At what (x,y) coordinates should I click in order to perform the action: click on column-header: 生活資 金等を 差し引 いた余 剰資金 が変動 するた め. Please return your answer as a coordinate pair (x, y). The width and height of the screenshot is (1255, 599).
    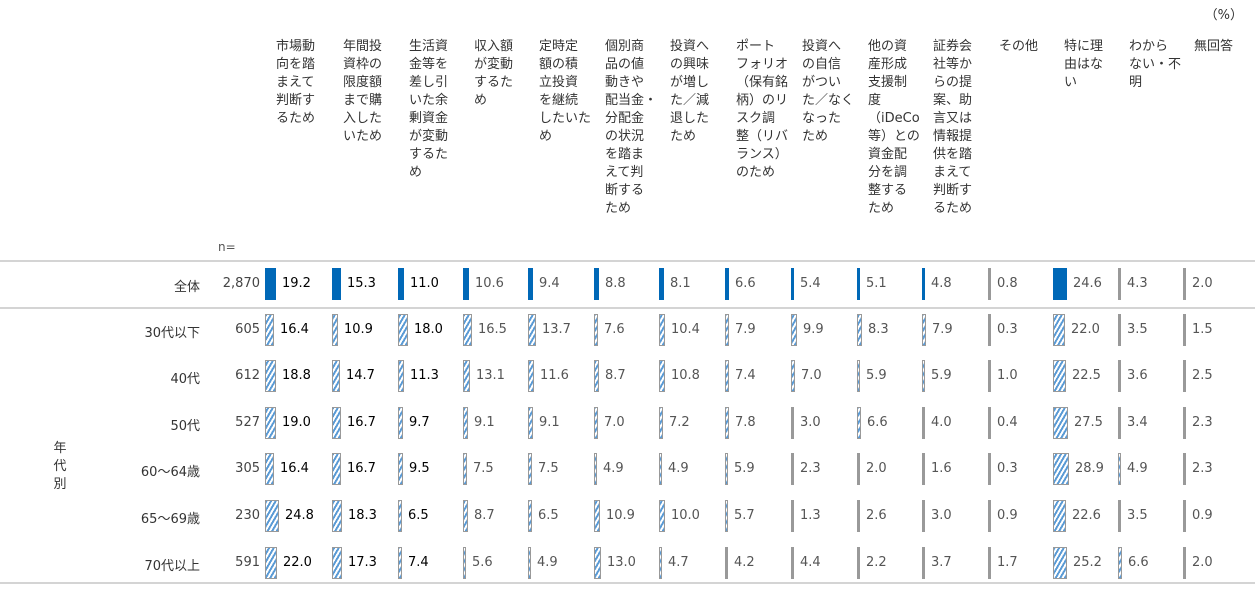
    Looking at the image, I should click on (429, 109).